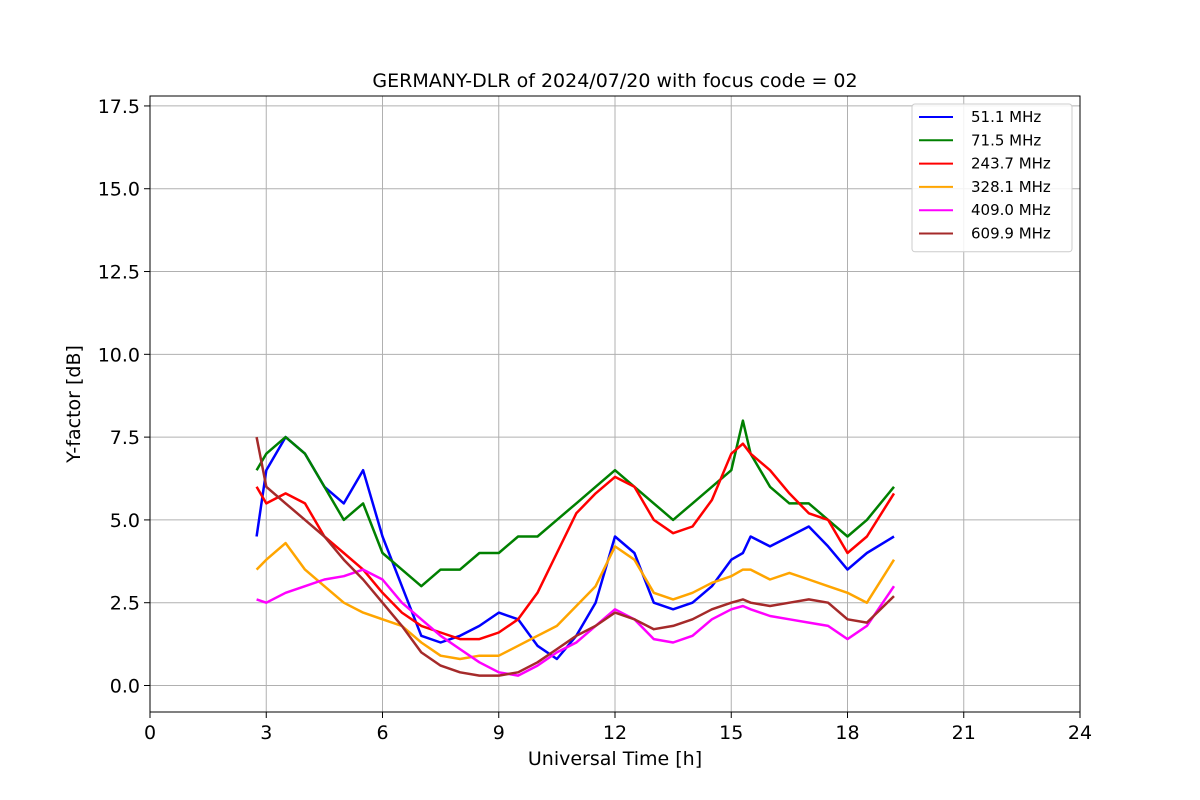  What do you see at coordinates (1011, 210) in the screenshot?
I see `legend-label: 409.0 MHz` at bounding box center [1011, 210].